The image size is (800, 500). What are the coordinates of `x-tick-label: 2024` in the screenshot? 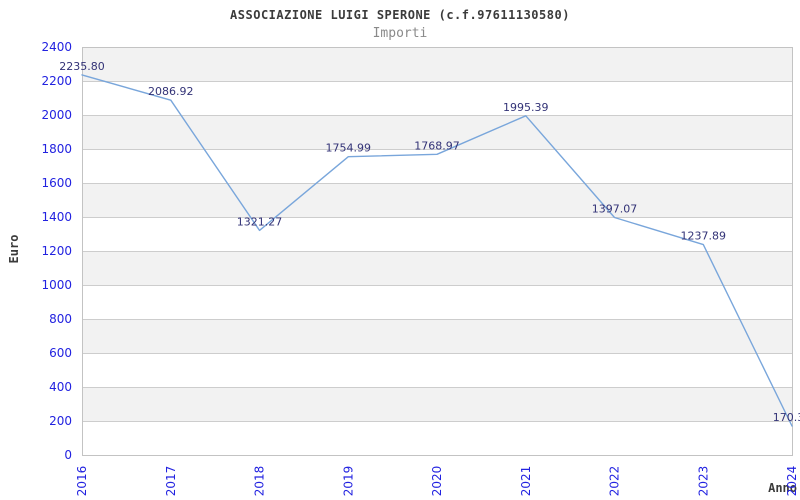 It's located at (792, 481).